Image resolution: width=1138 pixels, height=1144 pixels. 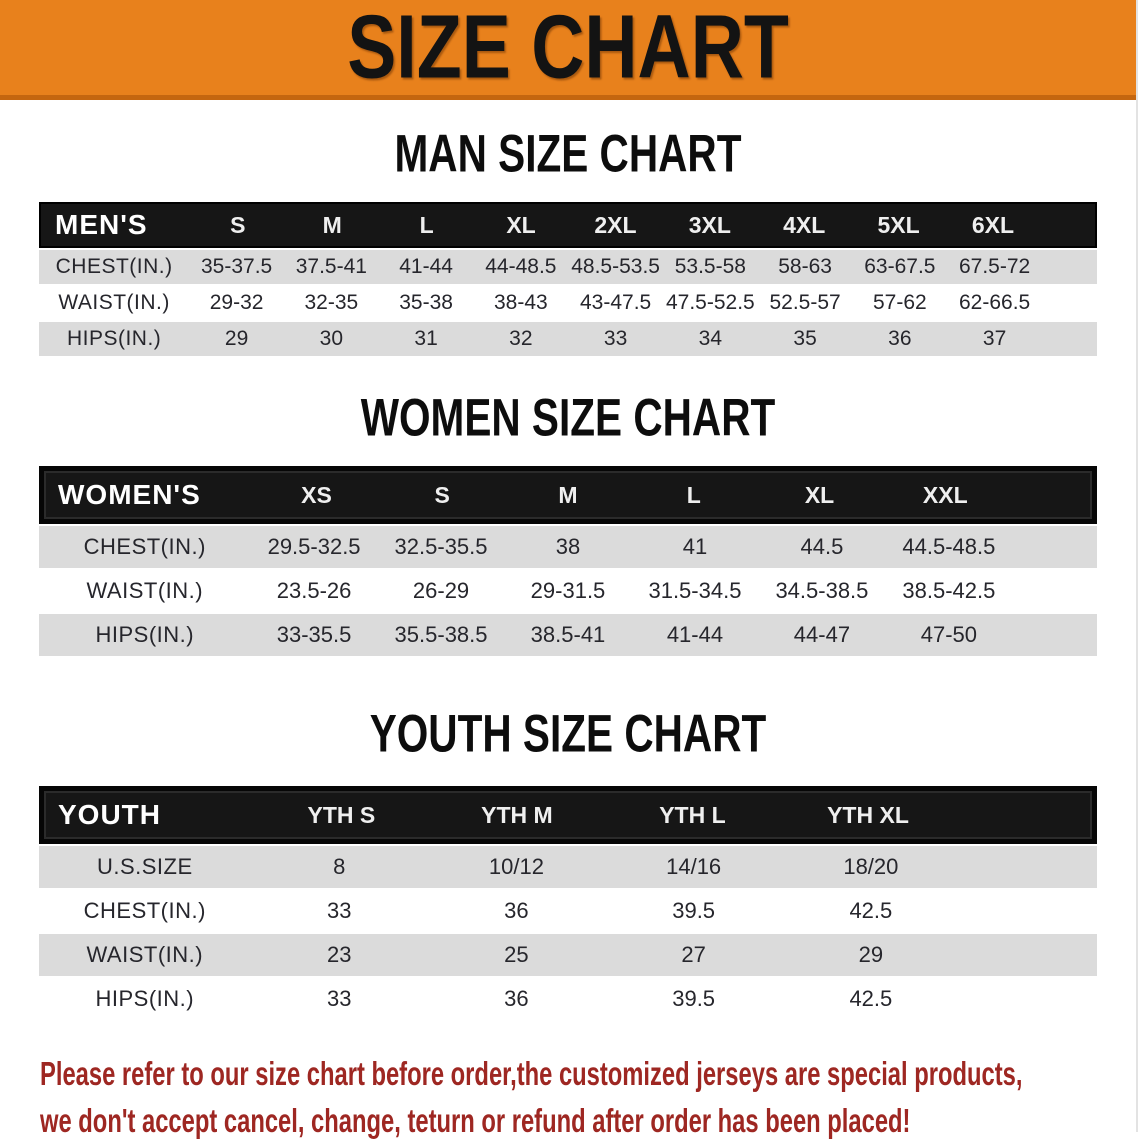 I want to click on size-cell: 37, so click(x=994, y=338).